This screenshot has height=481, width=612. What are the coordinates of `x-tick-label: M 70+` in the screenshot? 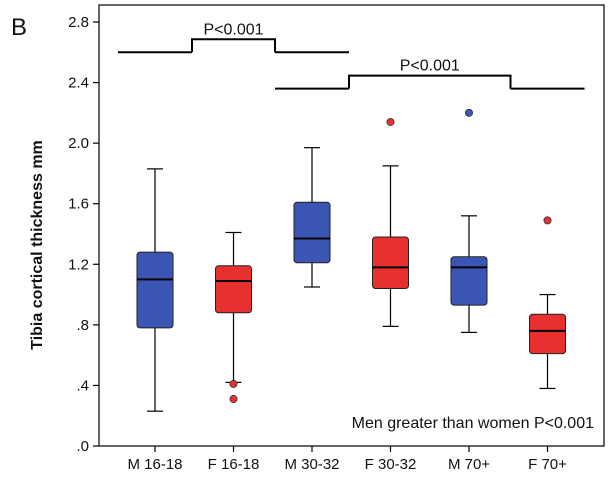 It's located at (469, 464).